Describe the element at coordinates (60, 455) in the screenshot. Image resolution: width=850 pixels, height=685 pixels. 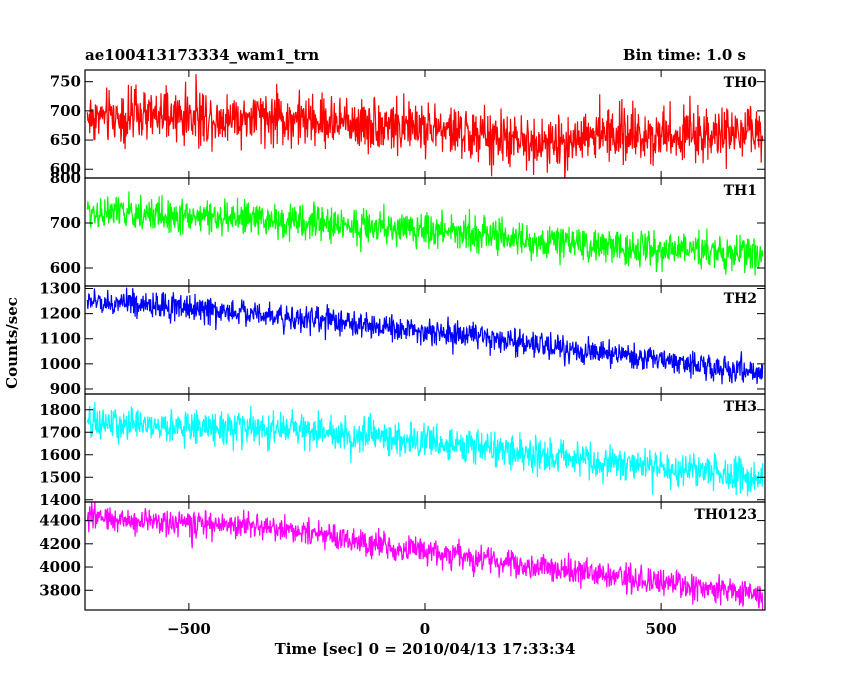
I see `y-tick-label: 1600` at that location.